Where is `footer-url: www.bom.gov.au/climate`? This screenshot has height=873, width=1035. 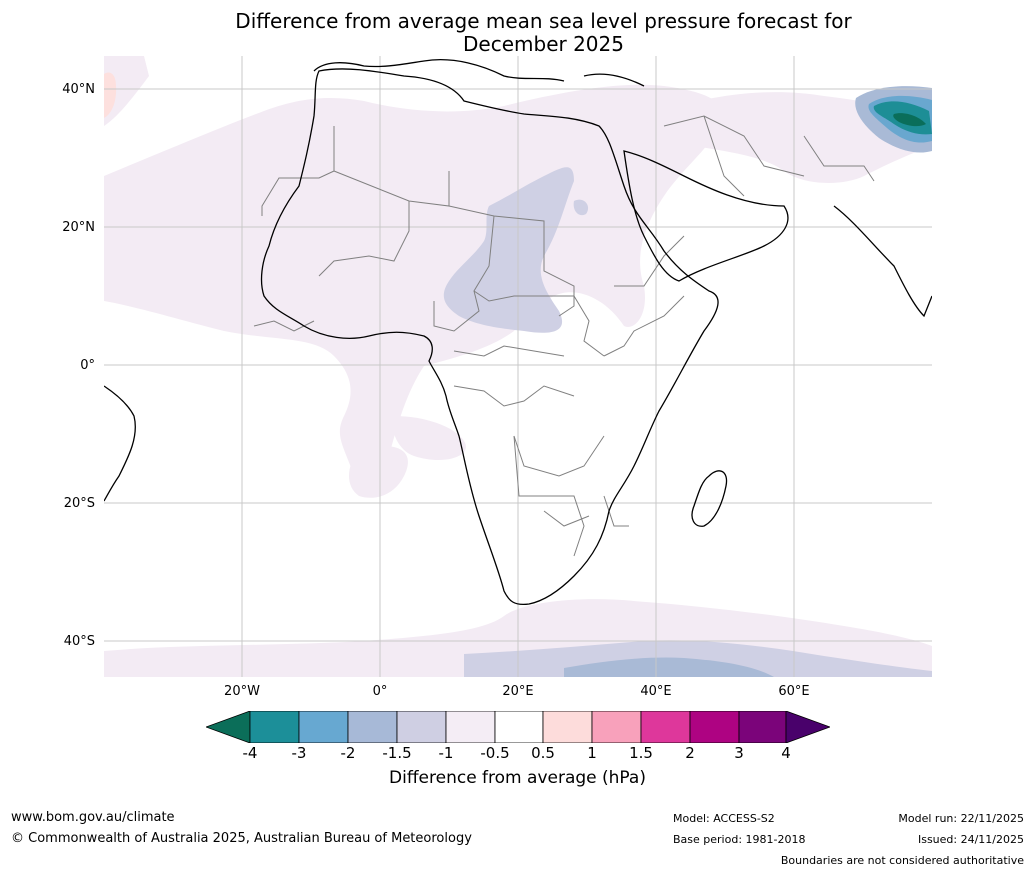
footer-url: www.bom.gov.au/climate is located at coordinates (93, 817).